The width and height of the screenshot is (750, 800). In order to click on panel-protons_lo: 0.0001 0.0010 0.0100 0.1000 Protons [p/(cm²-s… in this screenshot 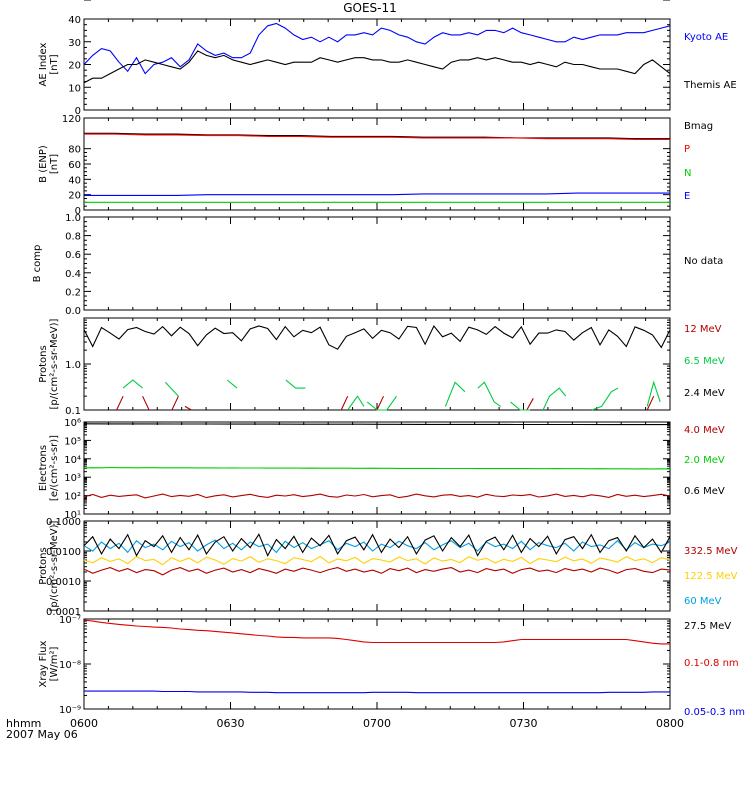, I will do `click(388, 574)`.